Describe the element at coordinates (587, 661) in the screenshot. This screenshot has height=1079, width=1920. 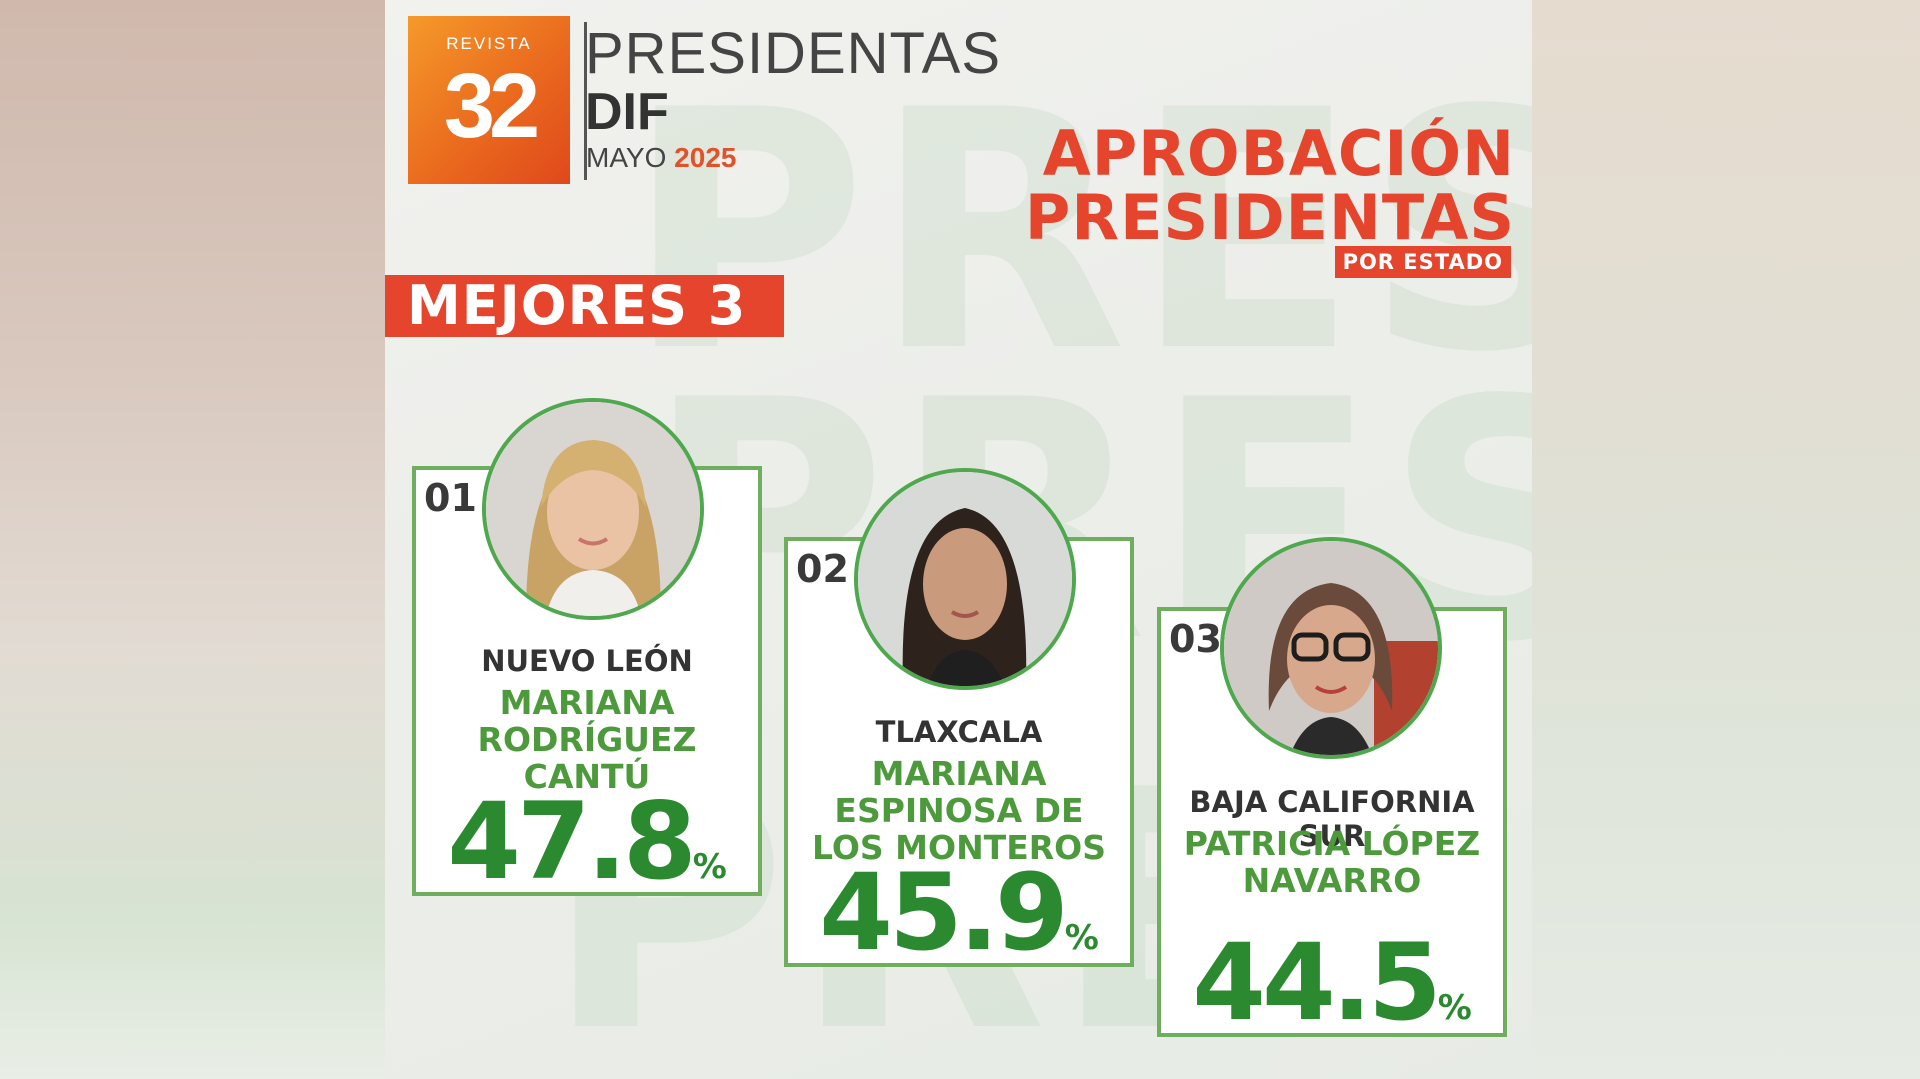
I see `state-name: NUEVO LEÓN` at that location.